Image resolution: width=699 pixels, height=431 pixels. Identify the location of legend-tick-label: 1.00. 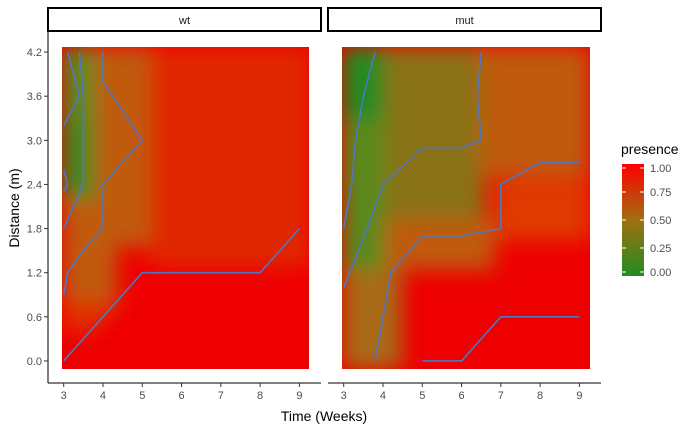
(660, 169).